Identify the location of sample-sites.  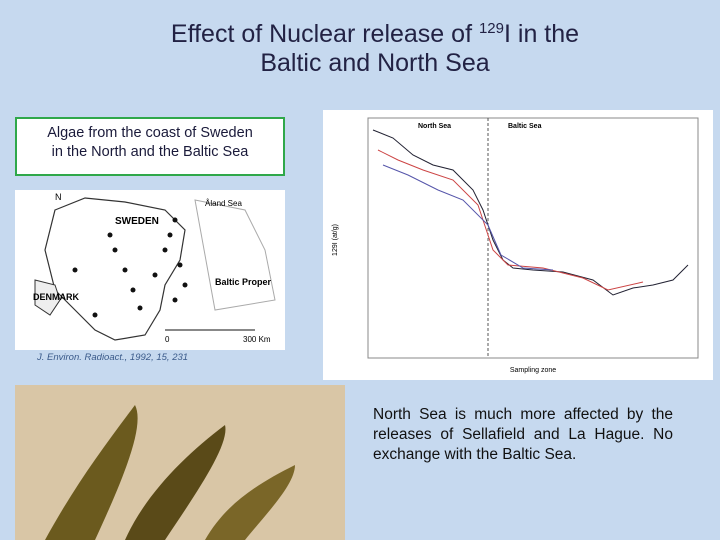
(130, 267).